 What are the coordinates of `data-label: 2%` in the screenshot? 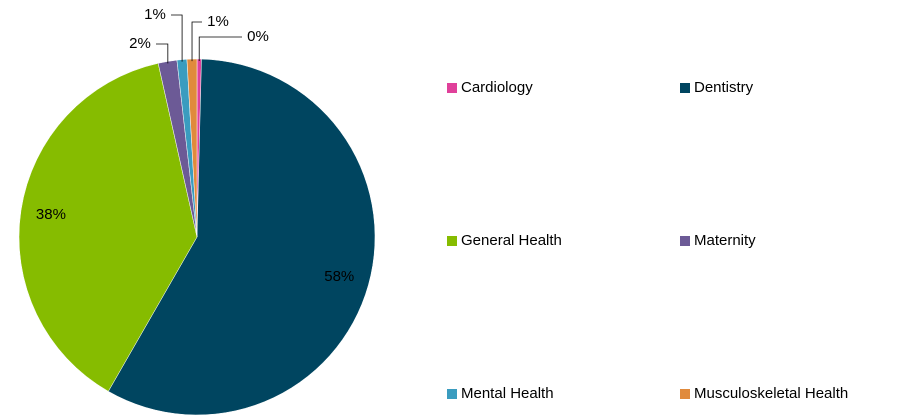 It's located at (140, 43).